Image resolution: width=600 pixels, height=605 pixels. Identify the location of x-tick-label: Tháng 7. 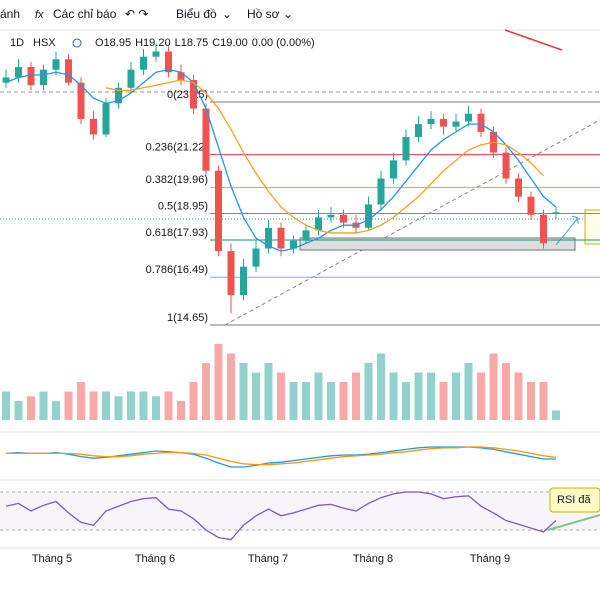
(268, 559).